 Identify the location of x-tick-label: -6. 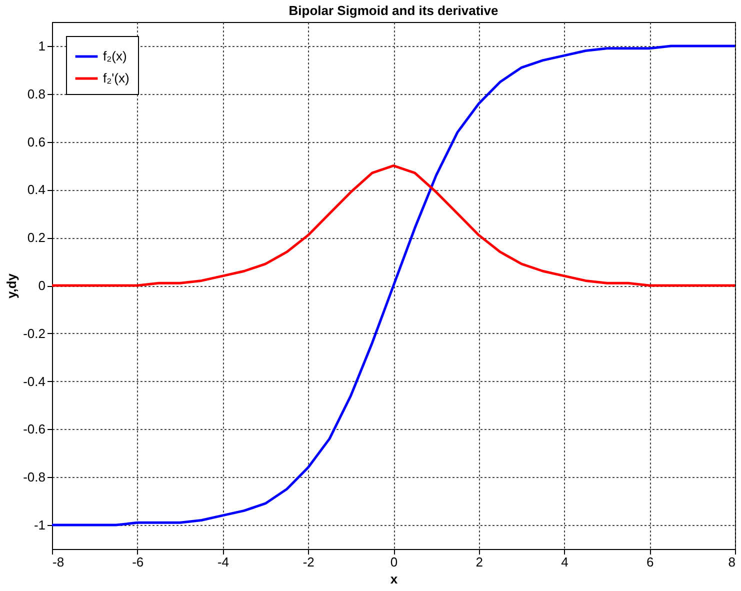
(138, 562).